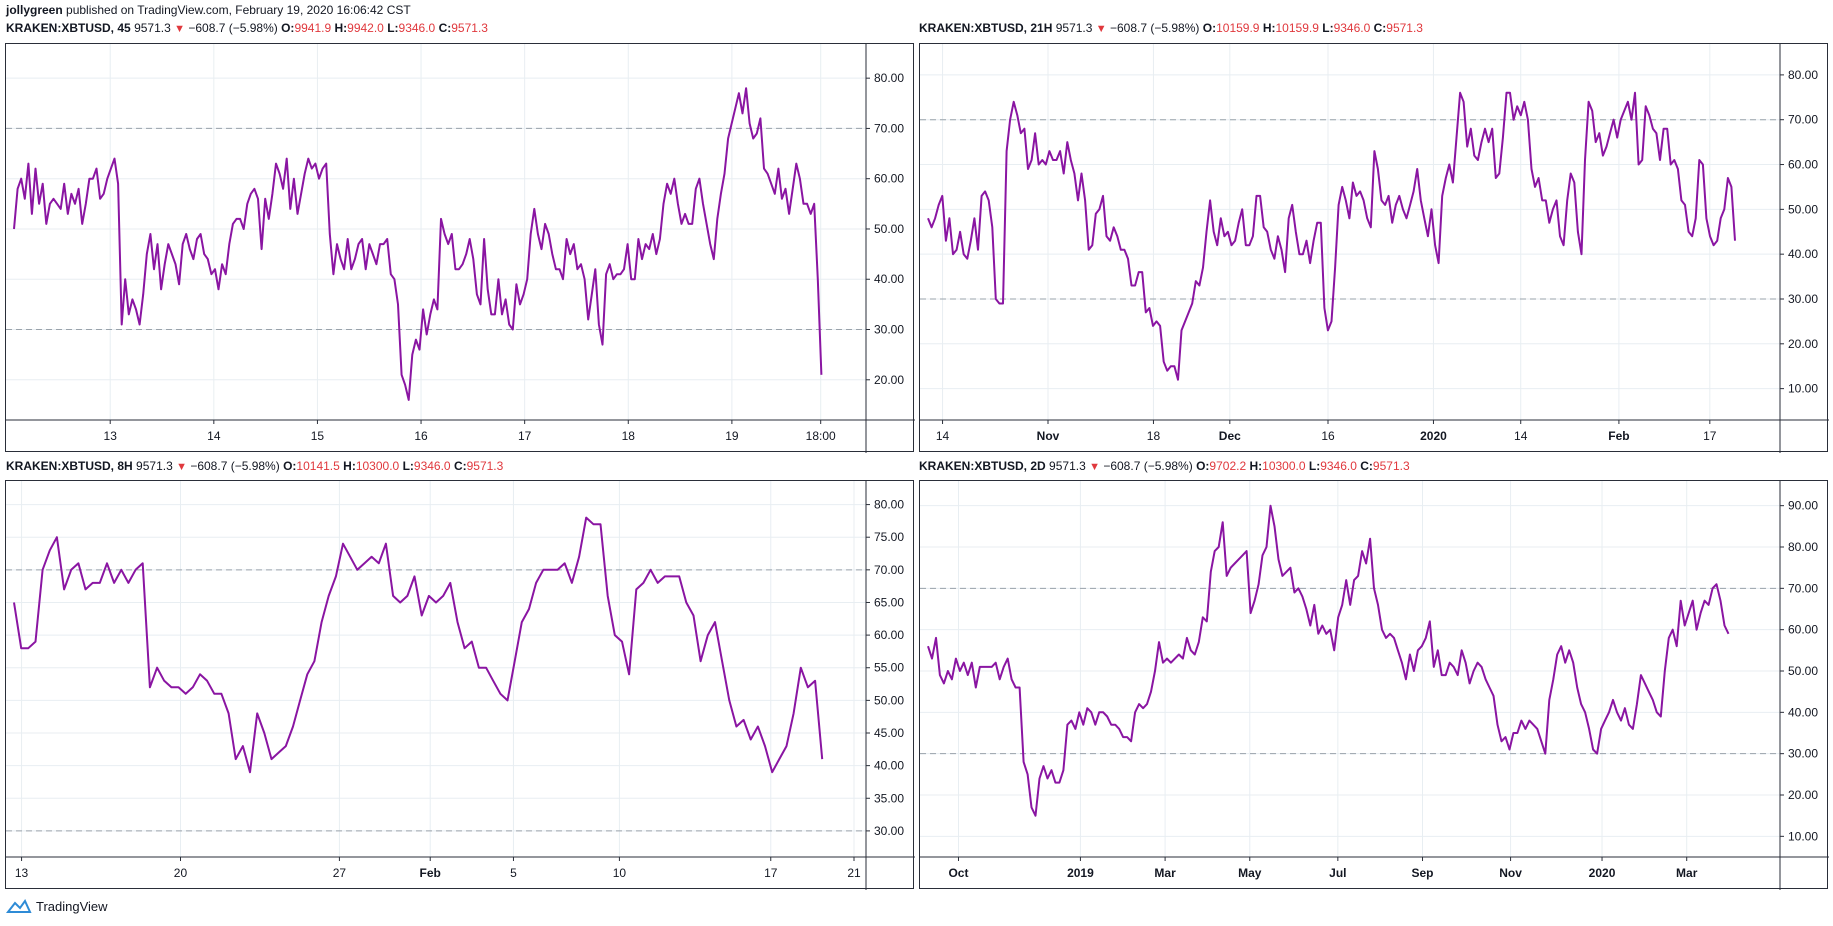 Image resolution: width=1833 pixels, height=926 pixels. I want to click on x-tick-label: 19, so click(732, 436).